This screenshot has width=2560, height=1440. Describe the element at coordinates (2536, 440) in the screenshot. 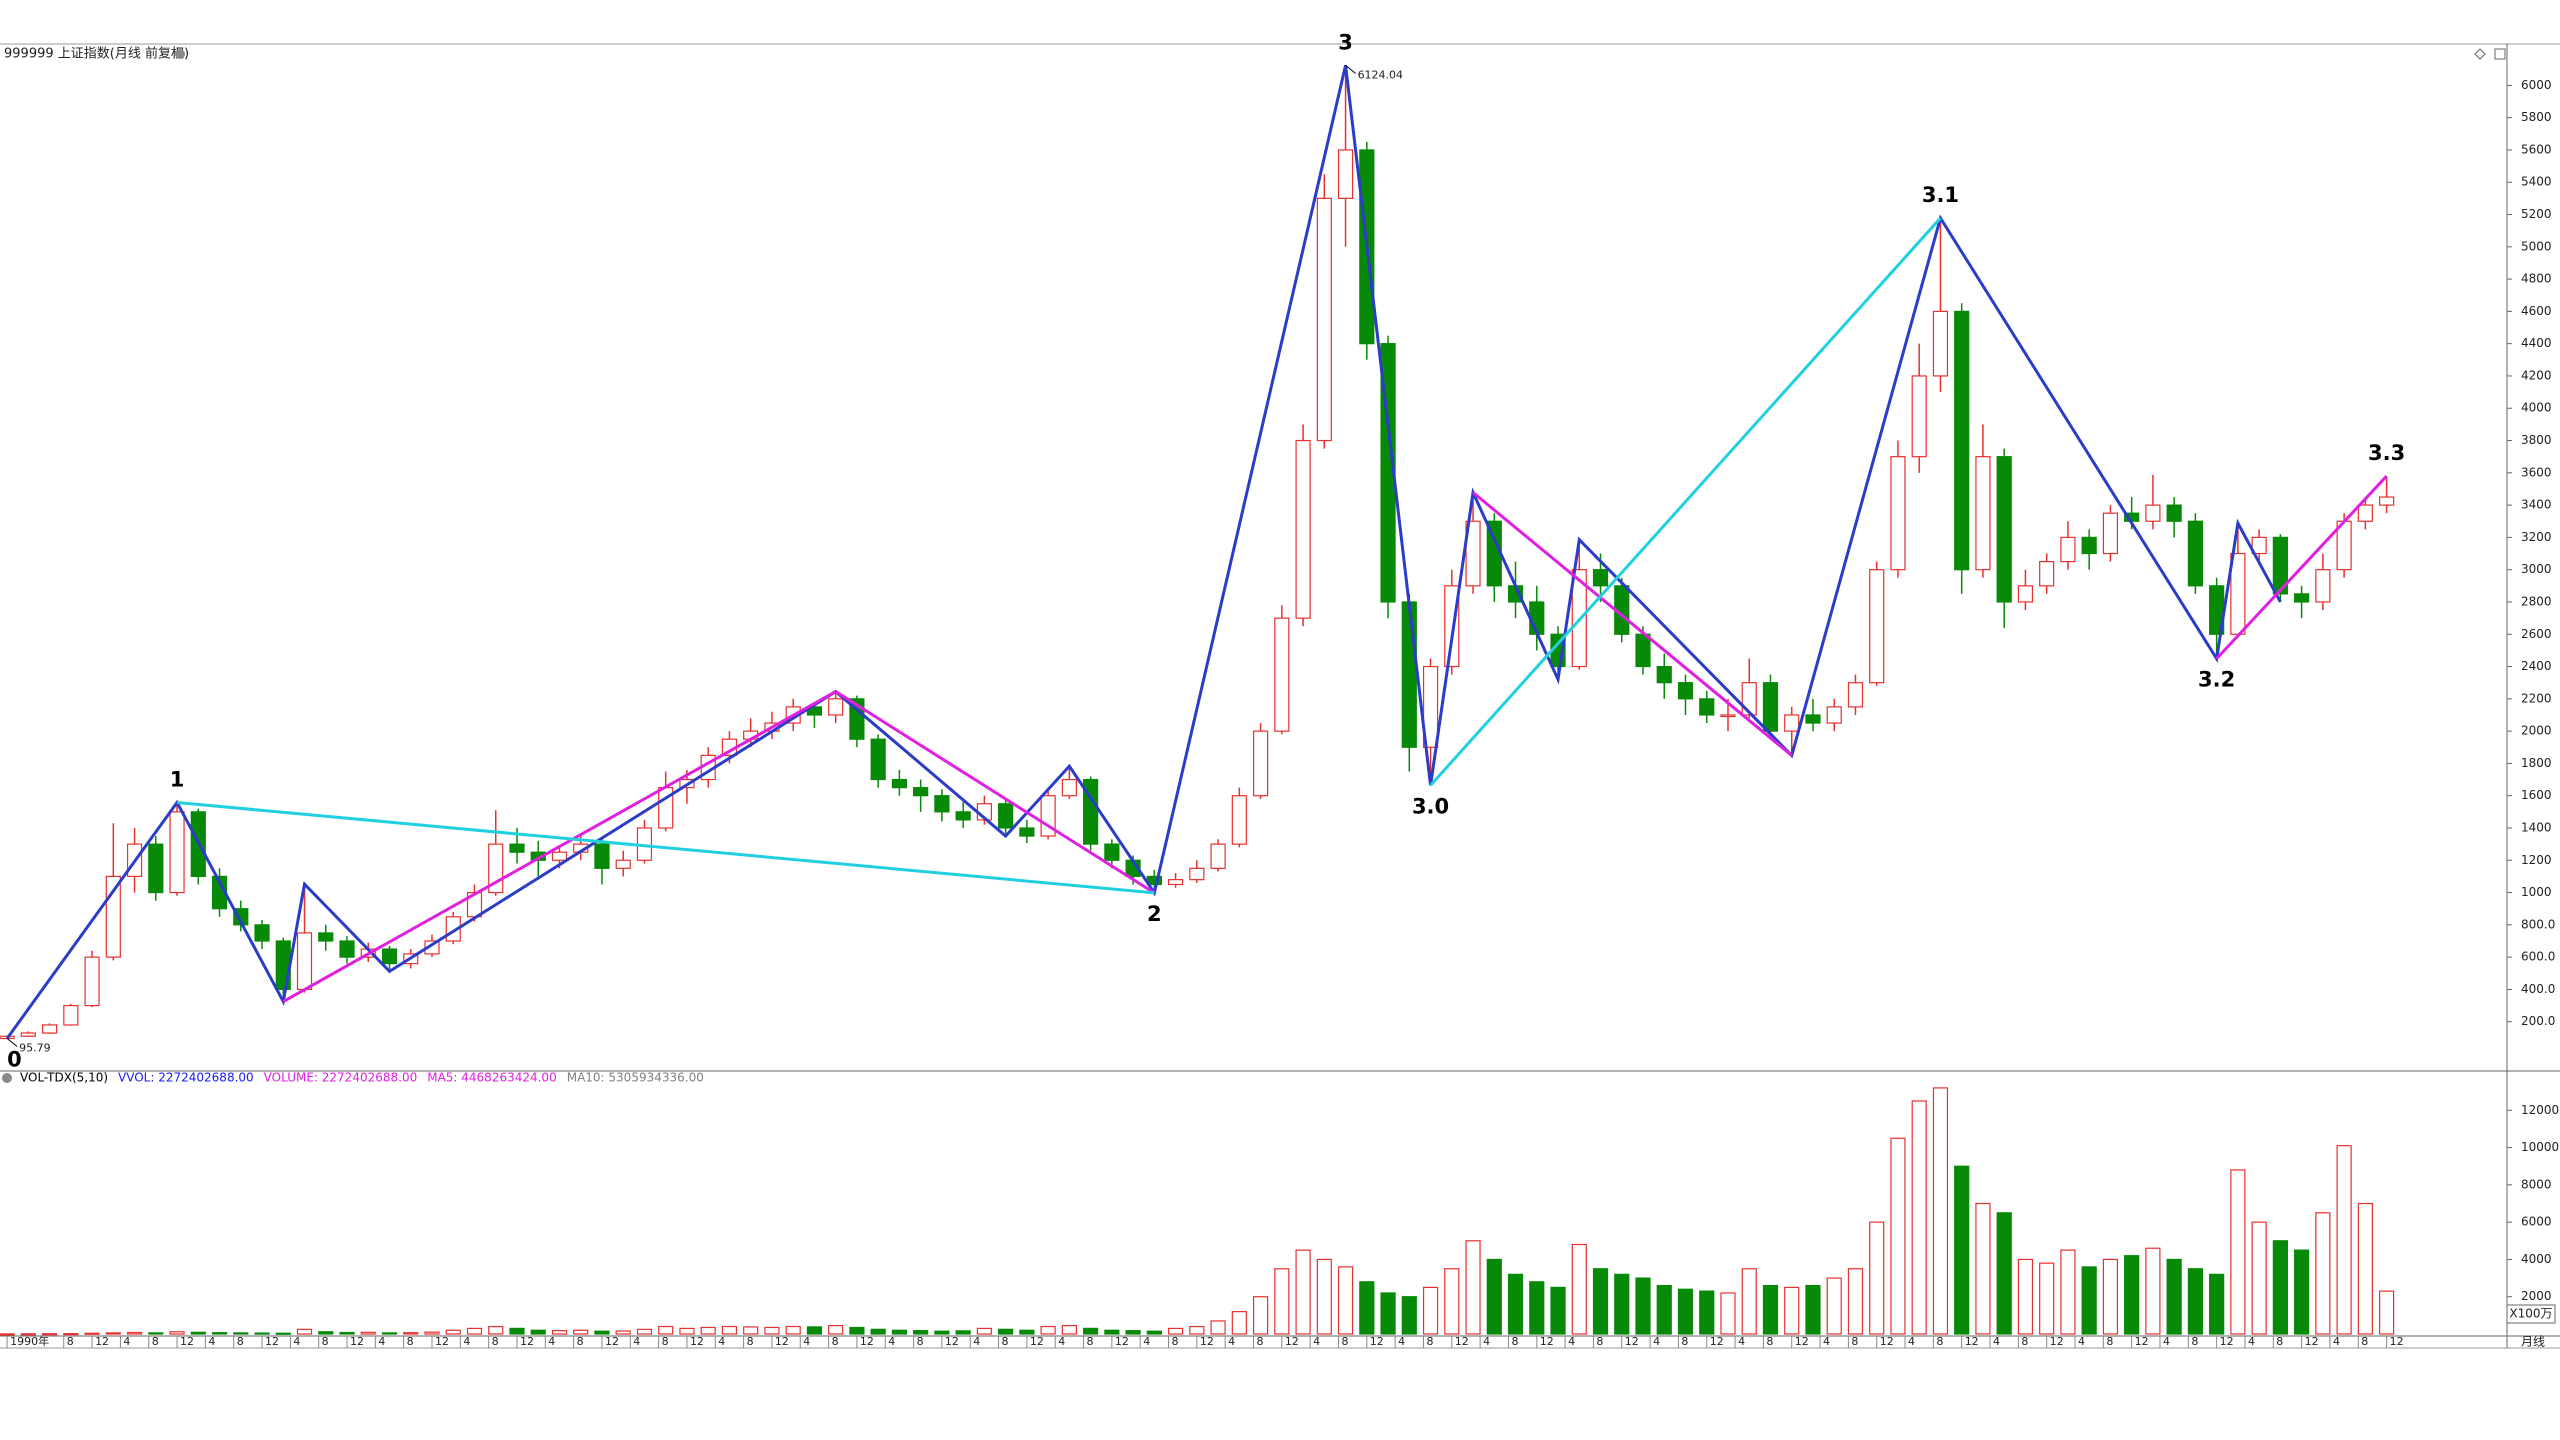

I see `y-tick-label: 3800` at that location.